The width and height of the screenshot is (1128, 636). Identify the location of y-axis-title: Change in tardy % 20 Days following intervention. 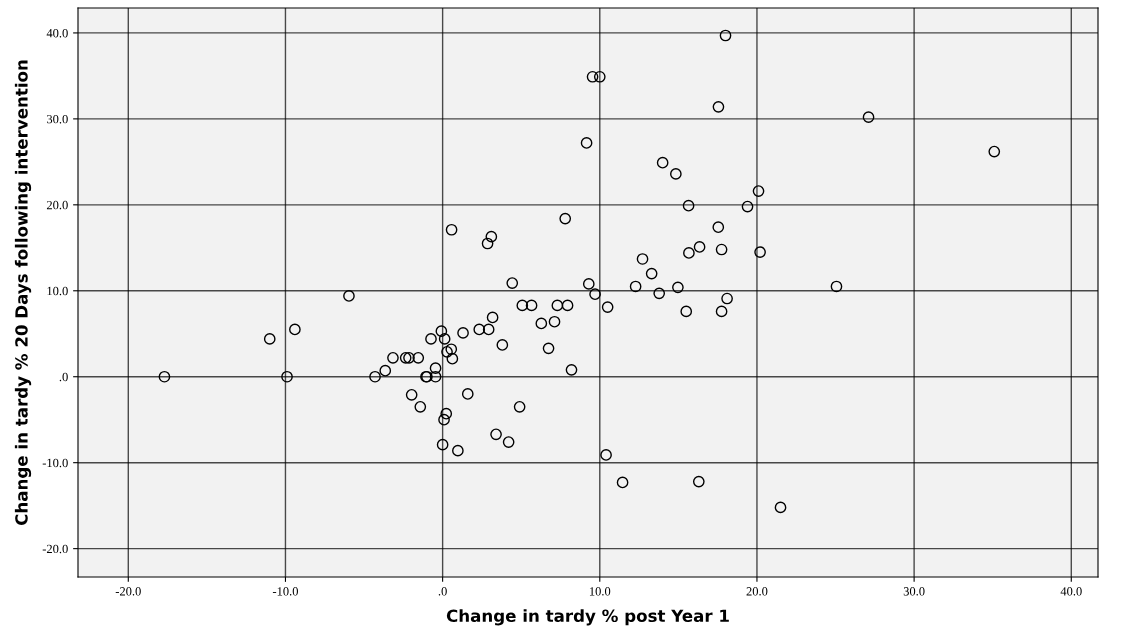
(23, 293).